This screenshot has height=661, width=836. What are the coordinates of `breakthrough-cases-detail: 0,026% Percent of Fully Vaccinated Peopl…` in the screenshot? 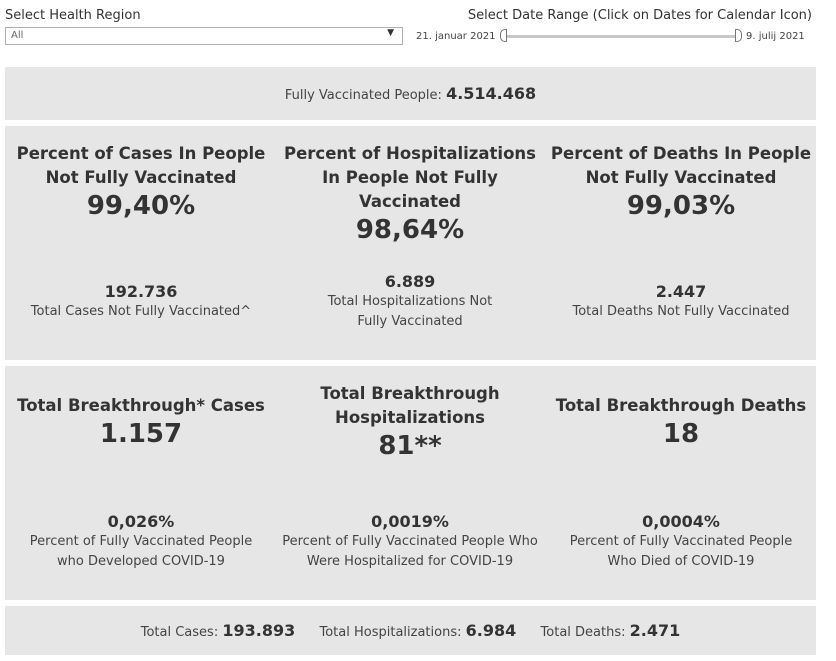 It's located at (141, 542).